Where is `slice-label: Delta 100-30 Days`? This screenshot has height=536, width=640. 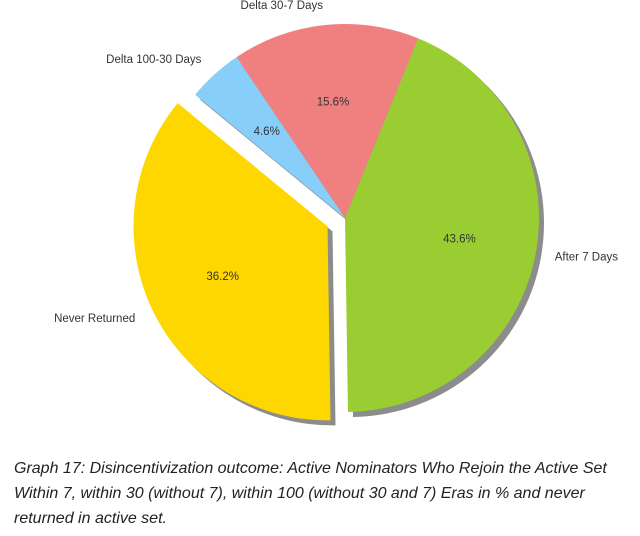 slice-label: Delta 100-30 Days is located at coordinates (153, 60).